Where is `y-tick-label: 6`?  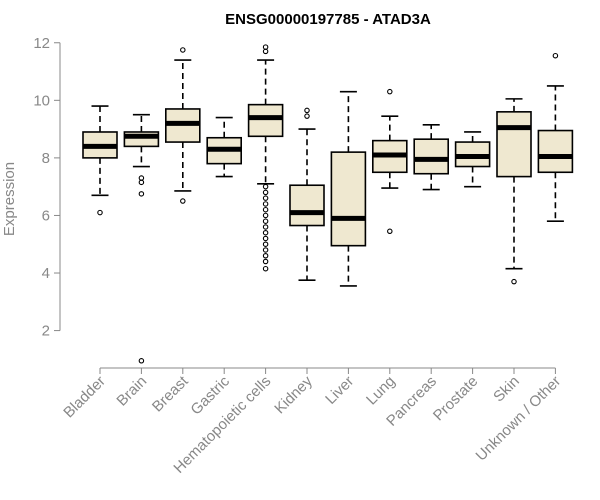 y-tick-label: 6 is located at coordinates (46, 215).